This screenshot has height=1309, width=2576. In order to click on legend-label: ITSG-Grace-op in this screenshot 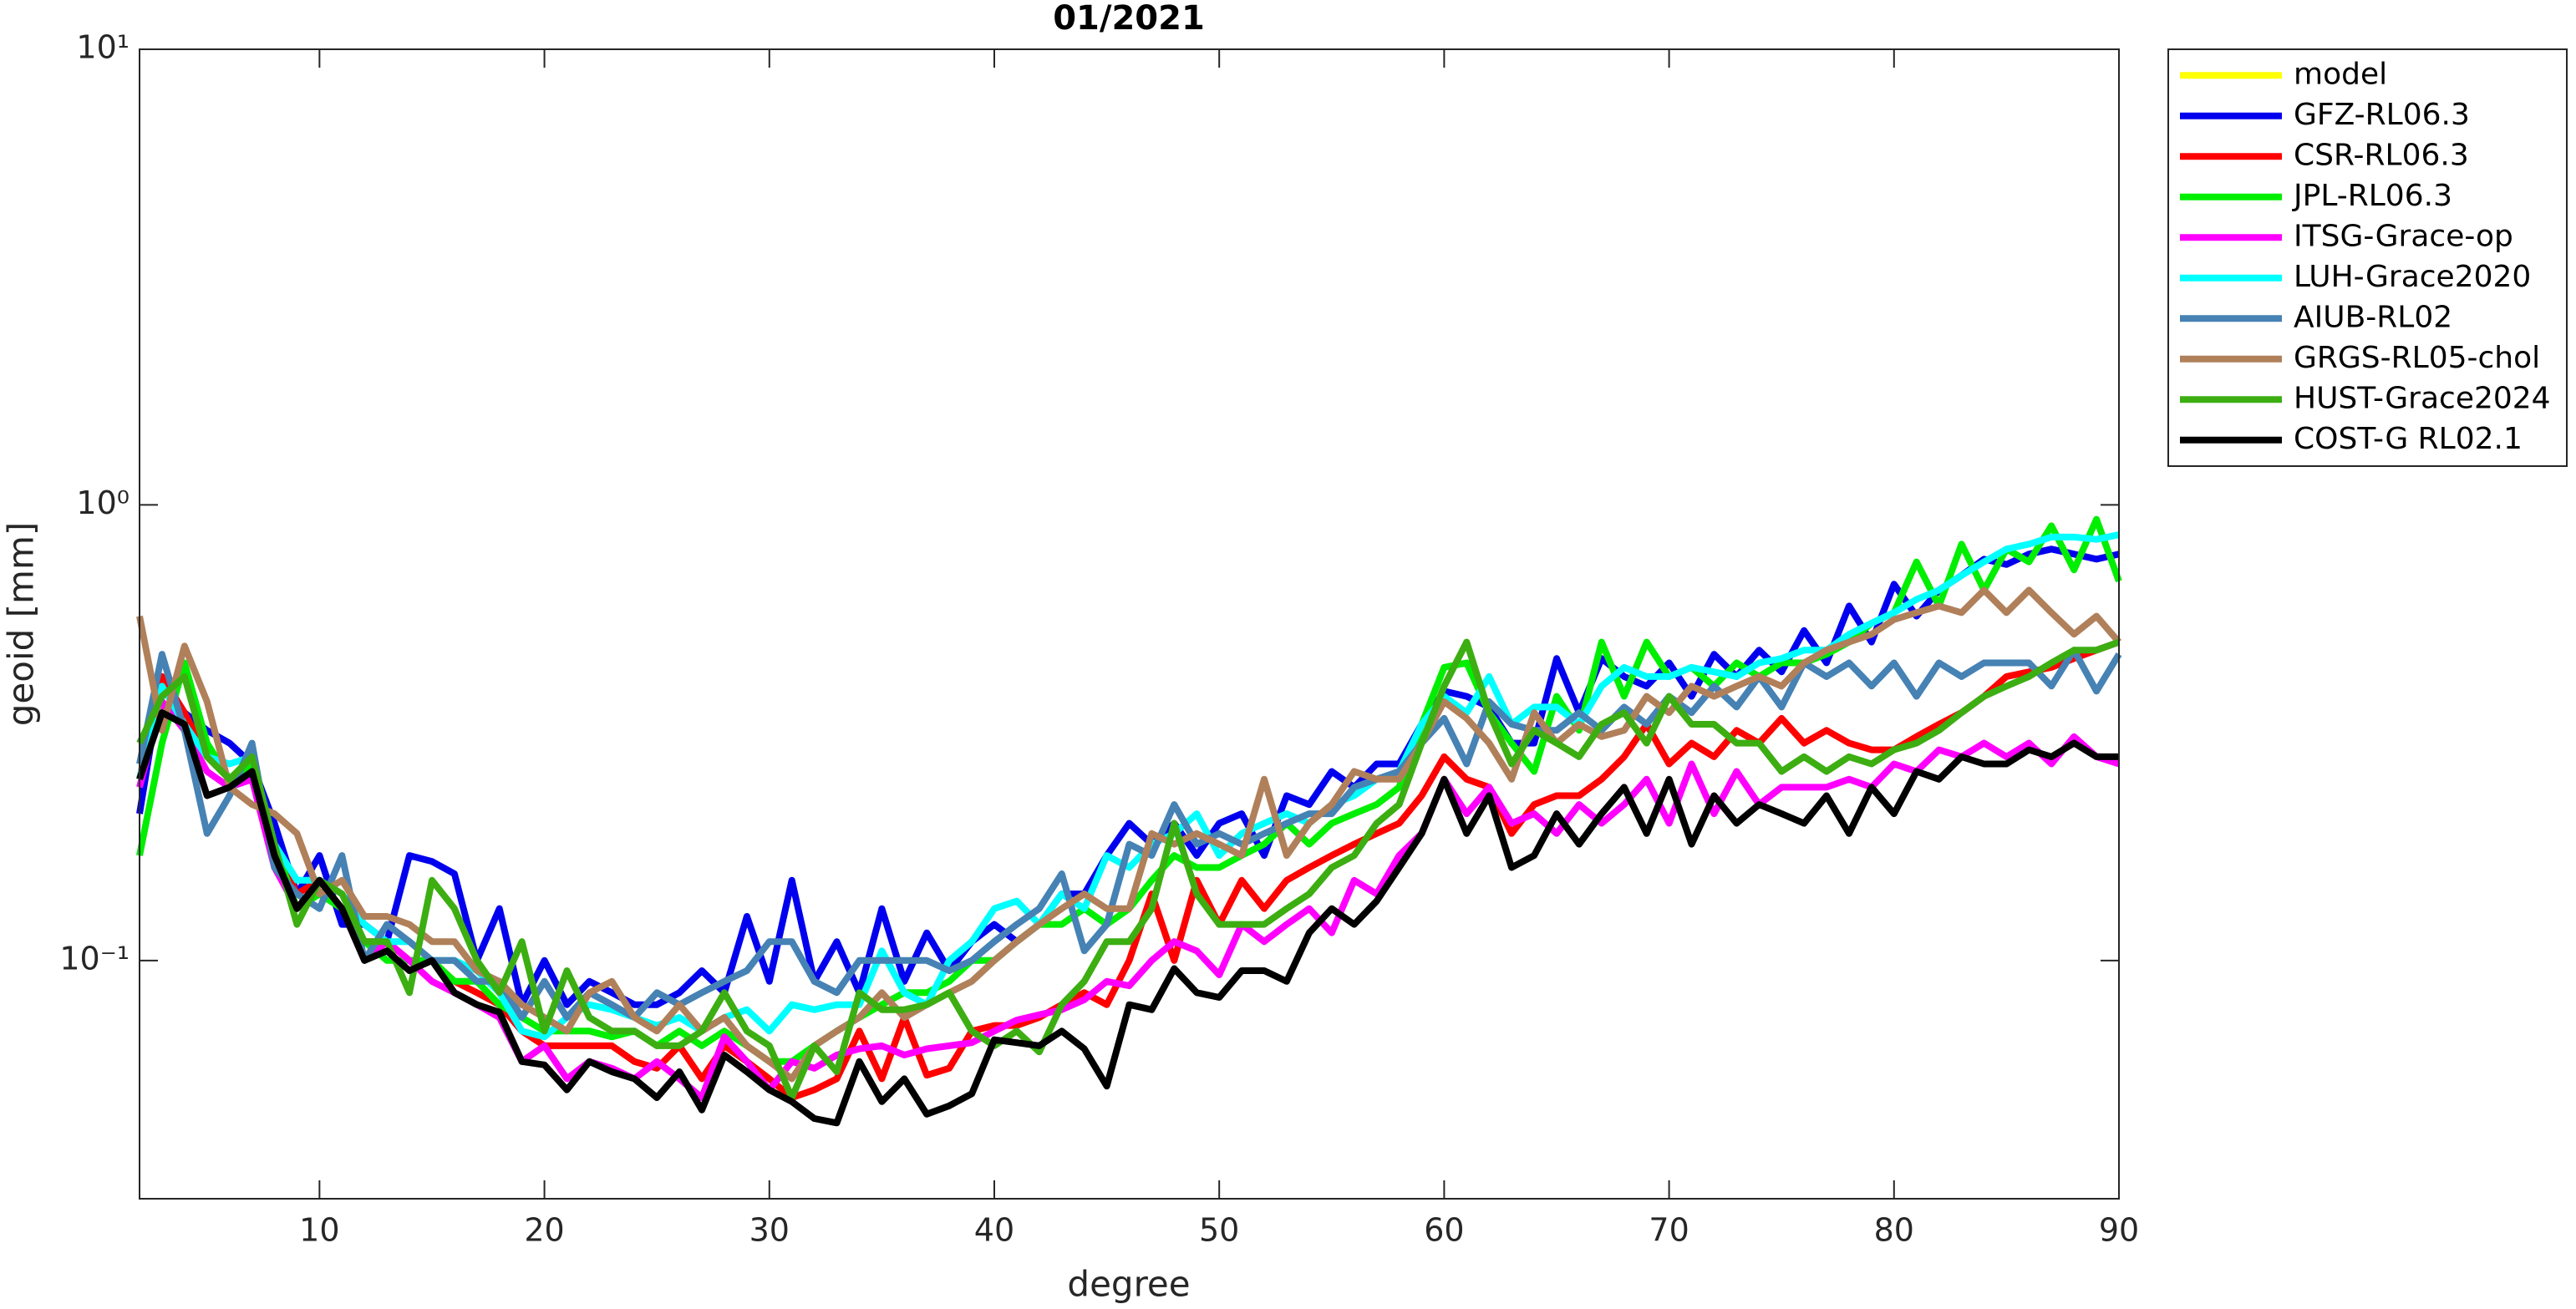, I will do `click(2403, 236)`.